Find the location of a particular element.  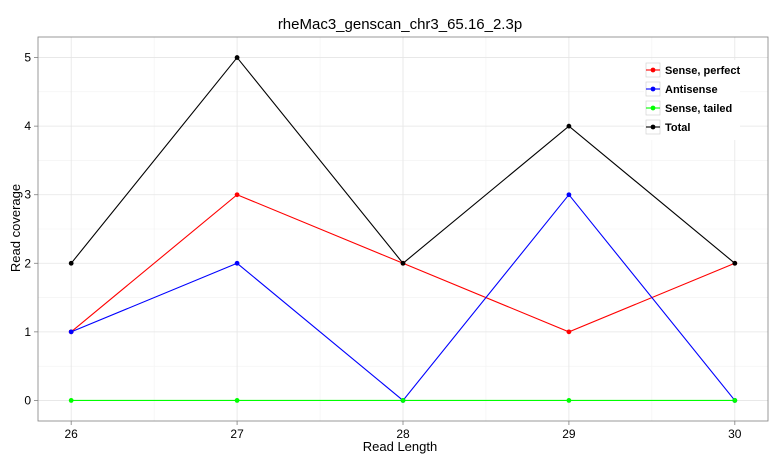

legend-label: Antisense is located at coordinates (691, 90).